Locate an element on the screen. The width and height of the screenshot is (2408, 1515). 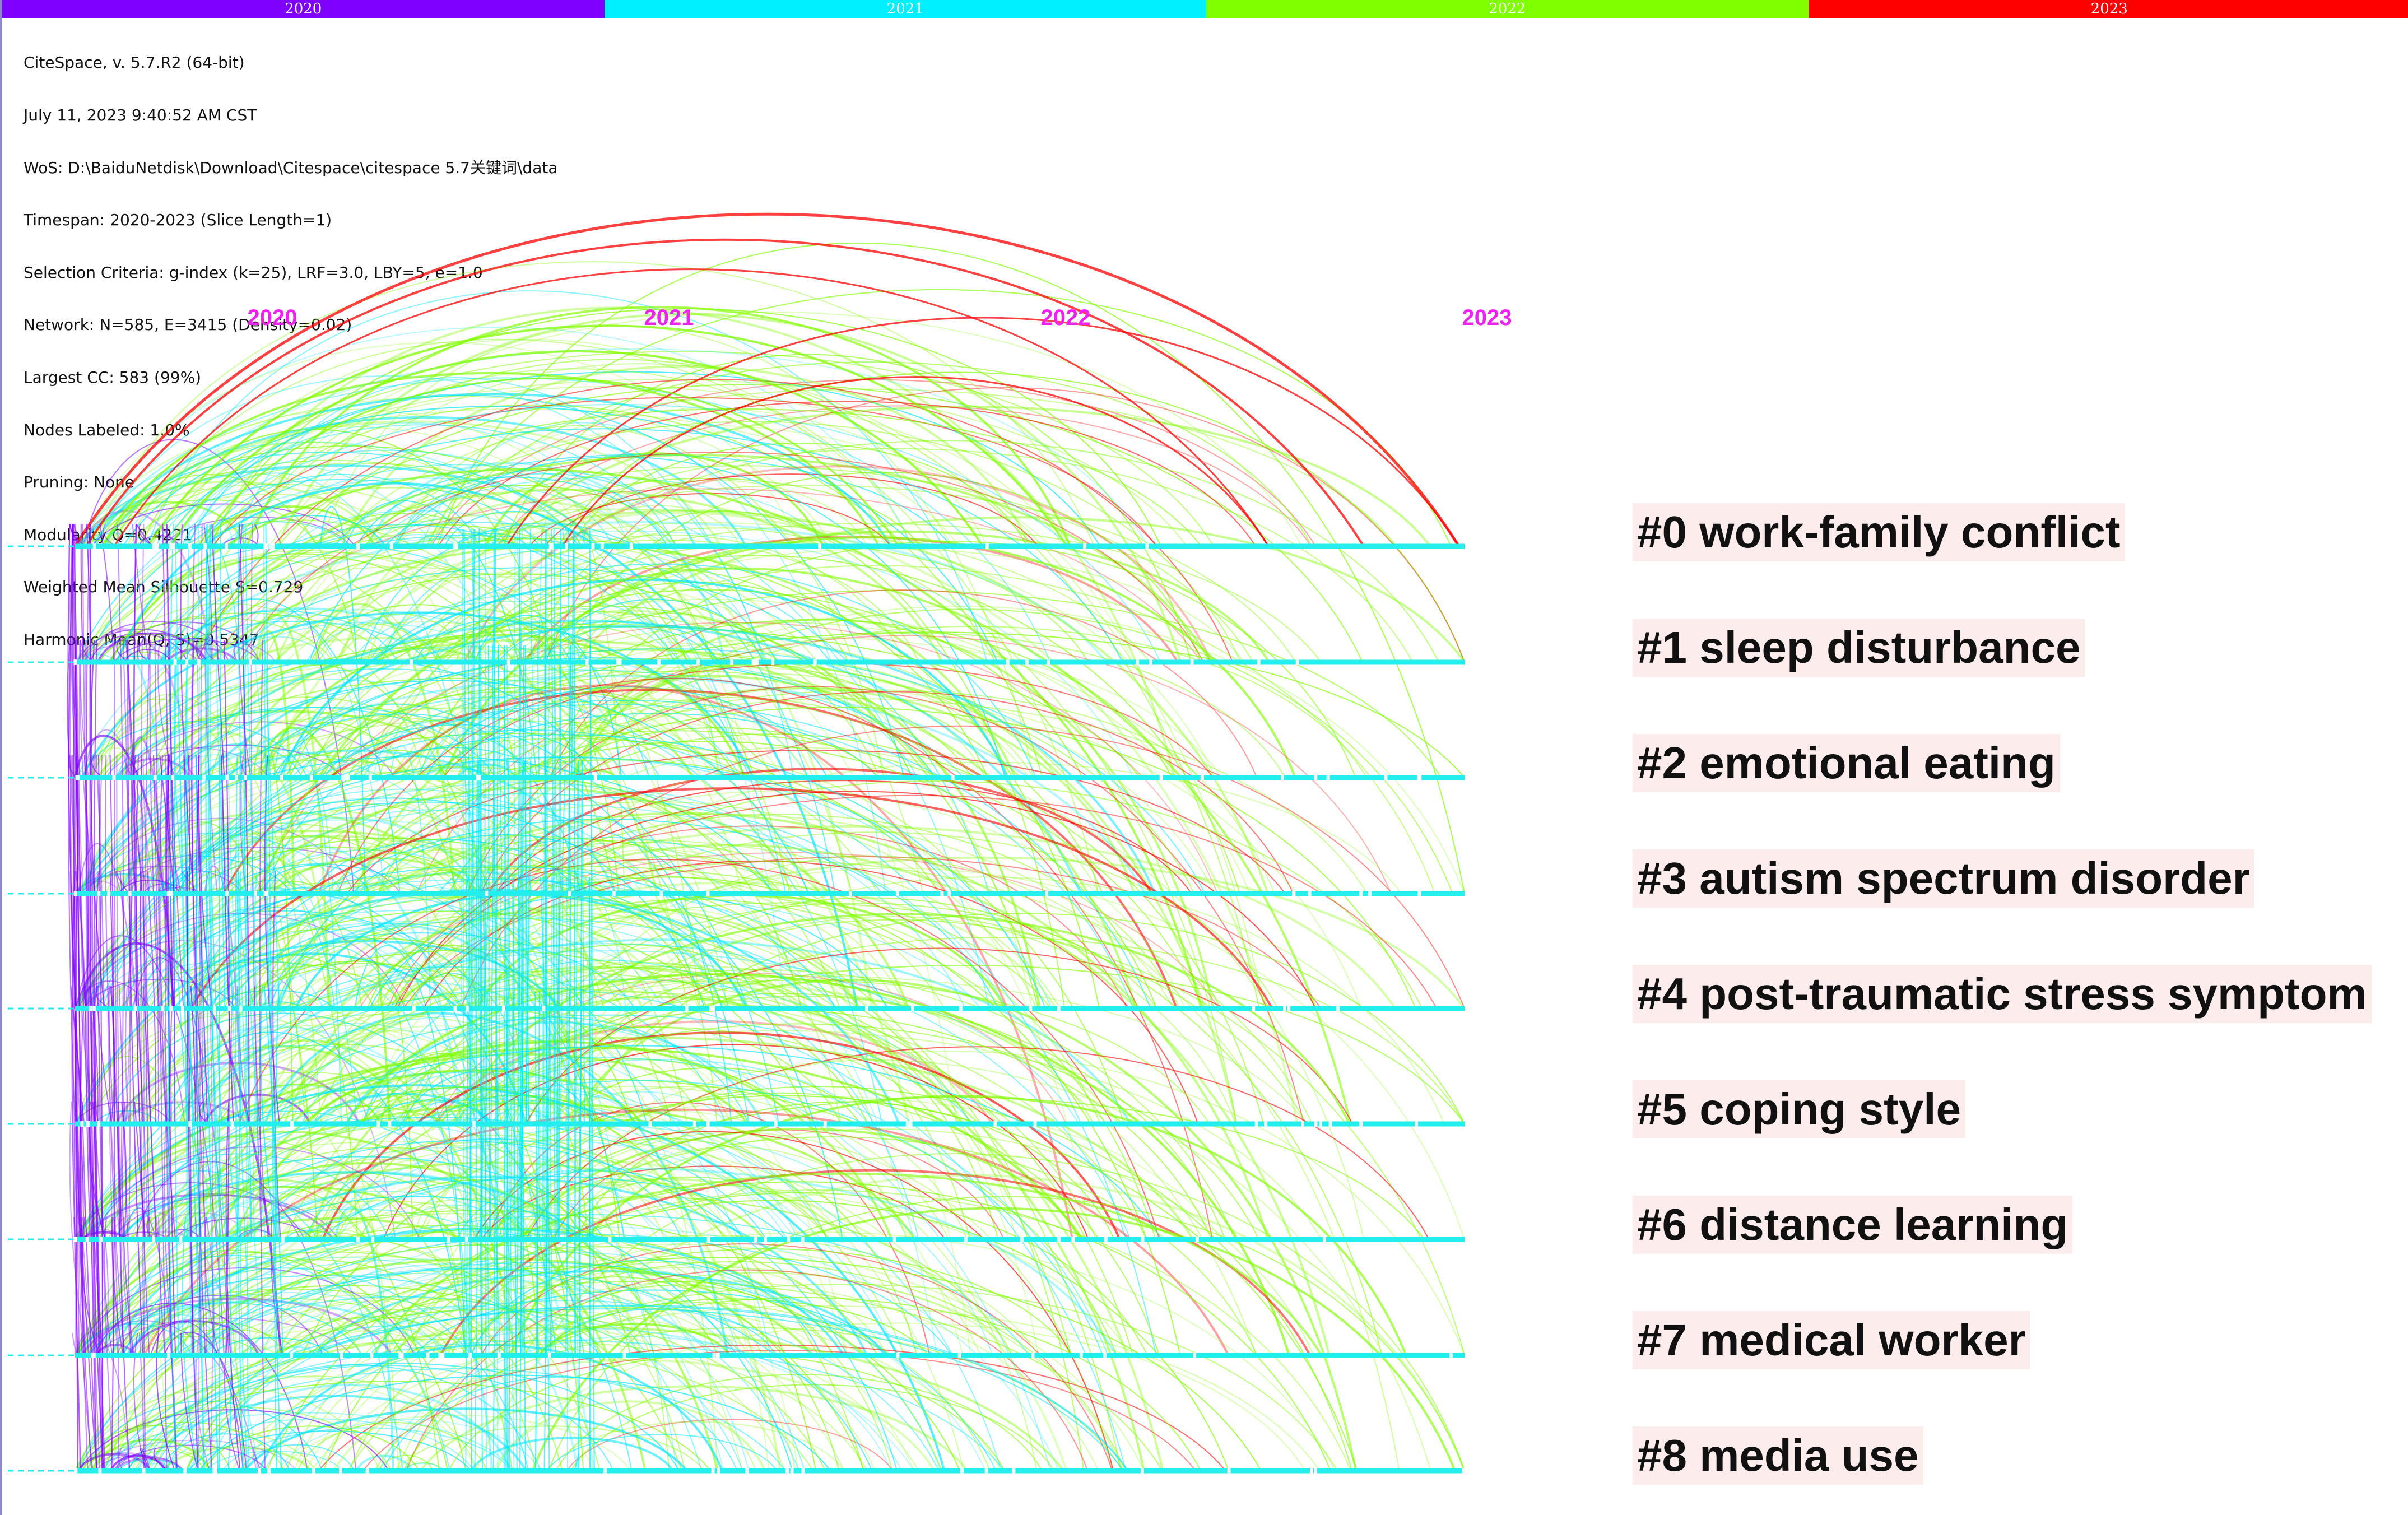
info-line-silhouette: Weighted Mean Silhouette S=0.729 is located at coordinates (164, 587).